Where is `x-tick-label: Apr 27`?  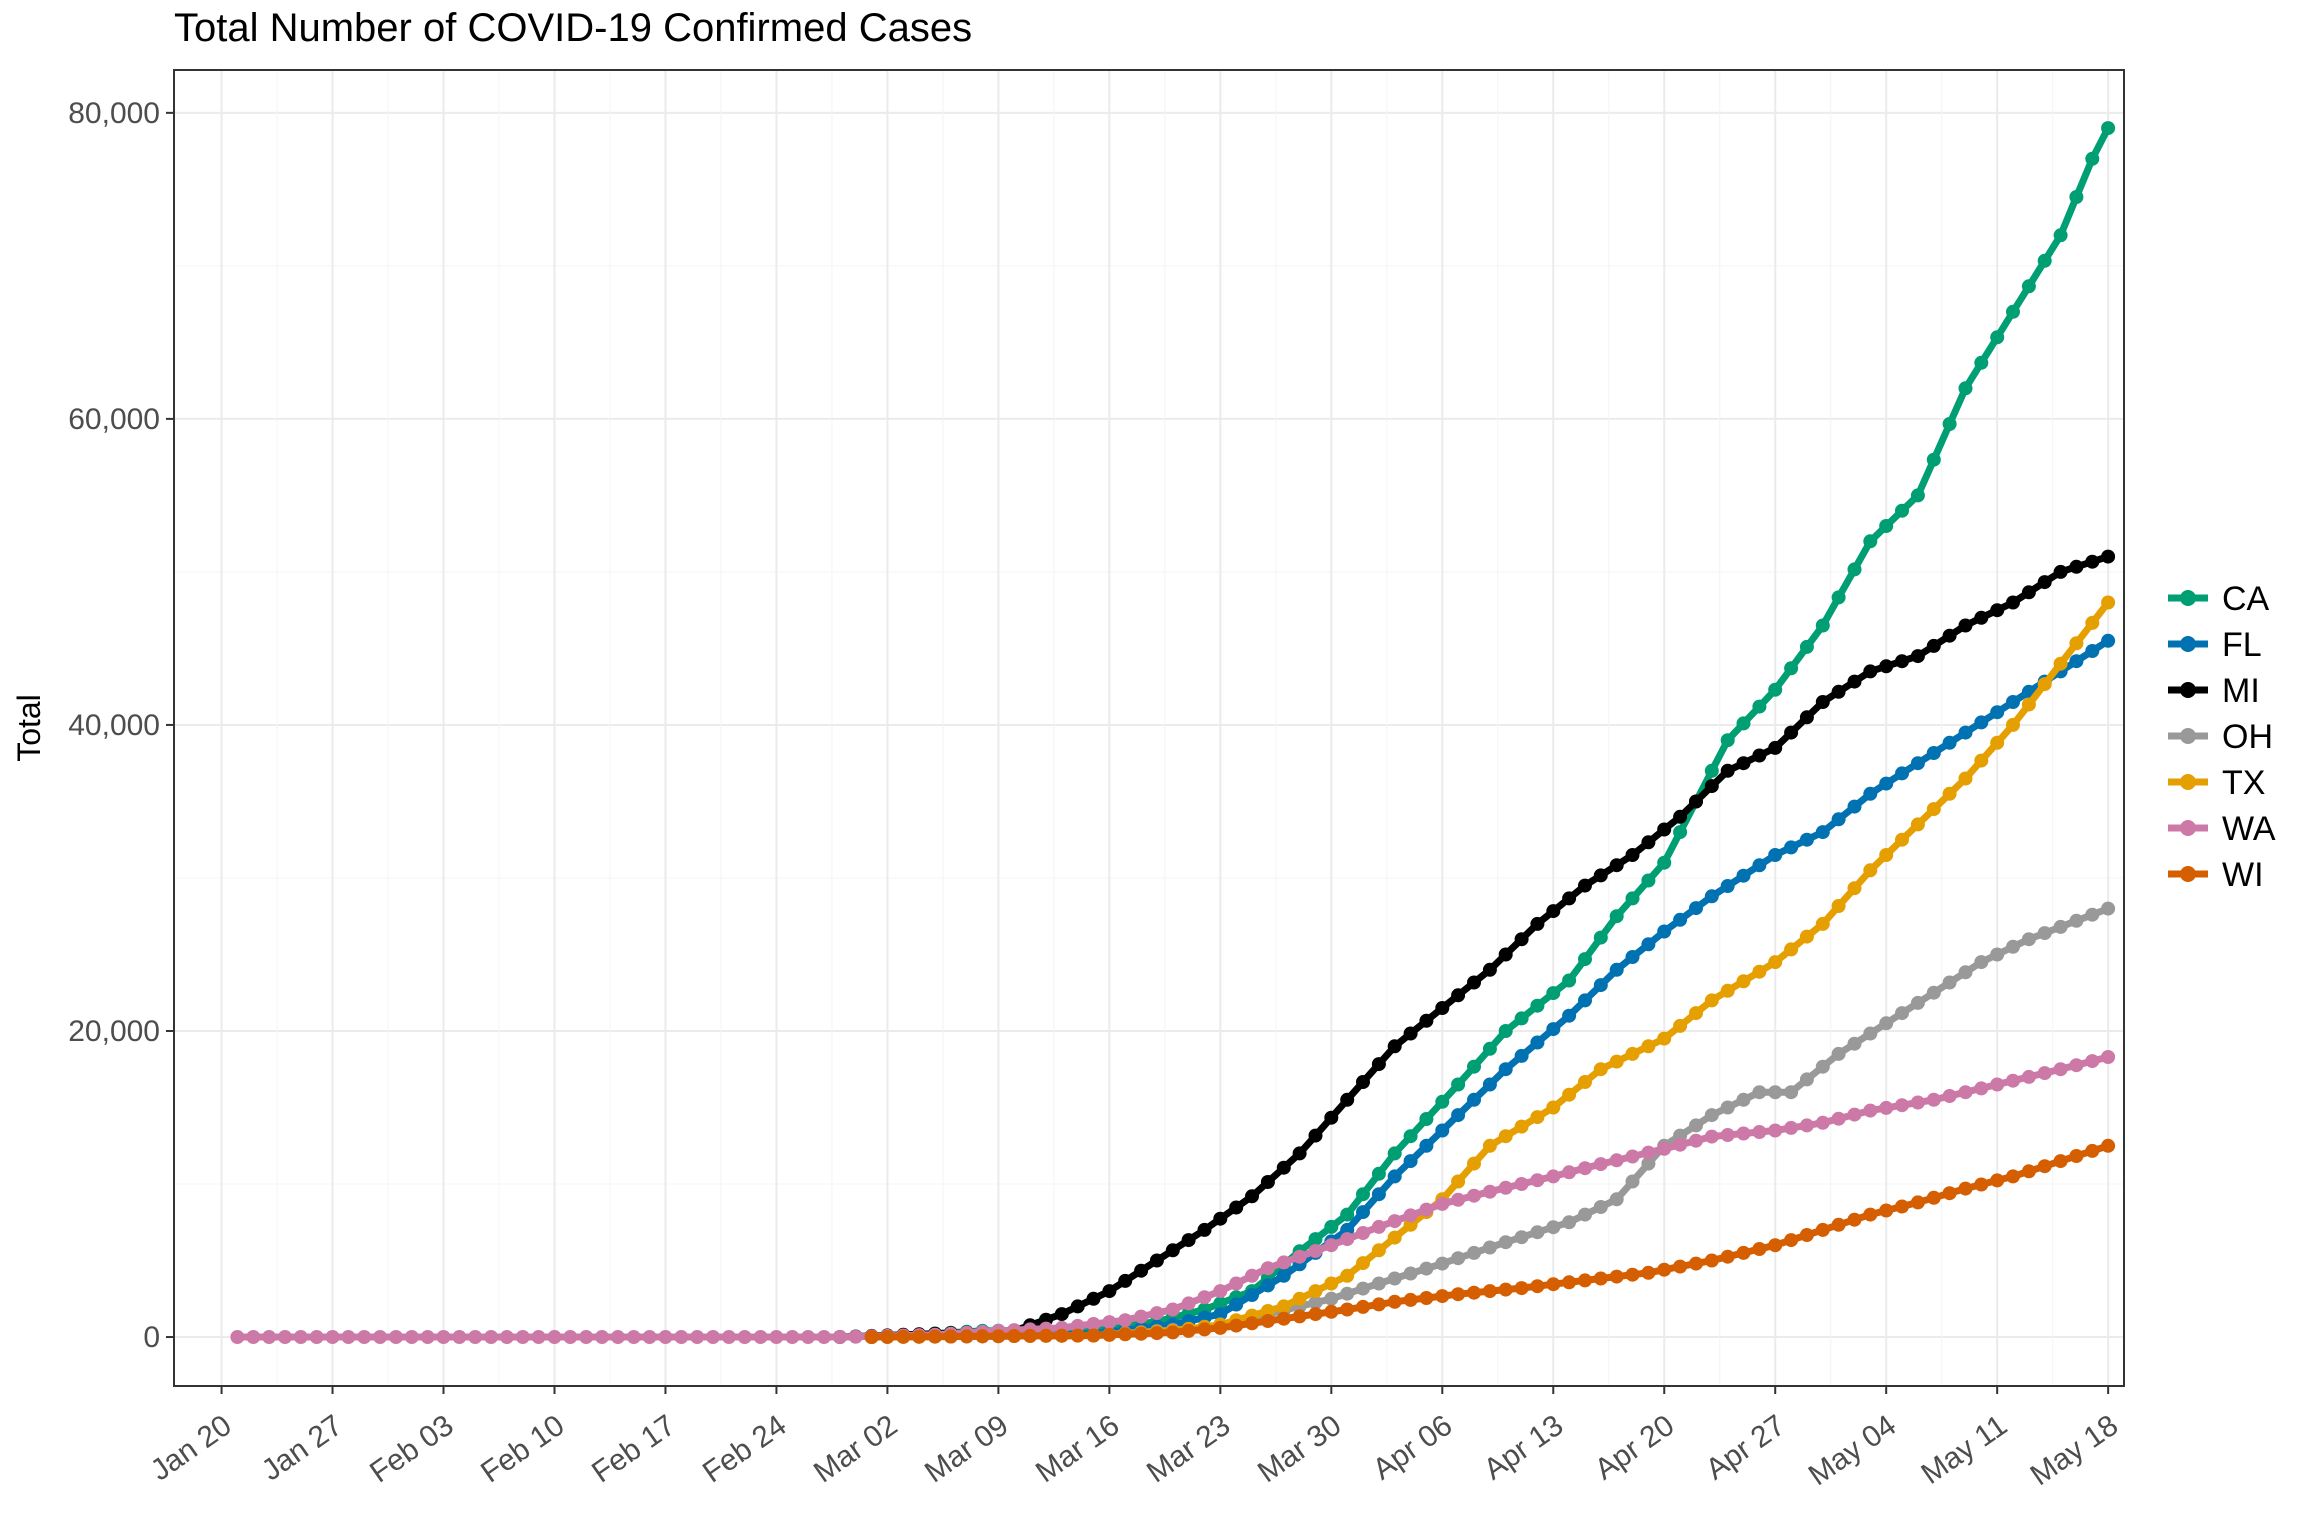
x-tick-label: Apr 27 is located at coordinates (1745, 1448).